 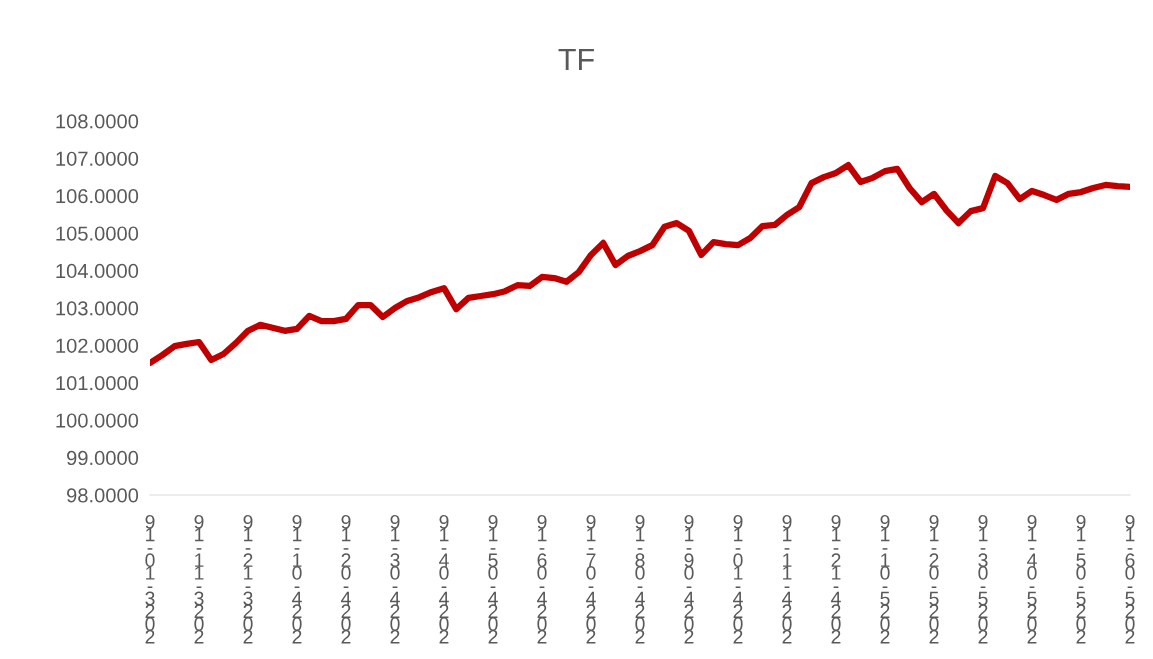 I want to click on category-label: 91-80-4202, so click(x=640, y=579).